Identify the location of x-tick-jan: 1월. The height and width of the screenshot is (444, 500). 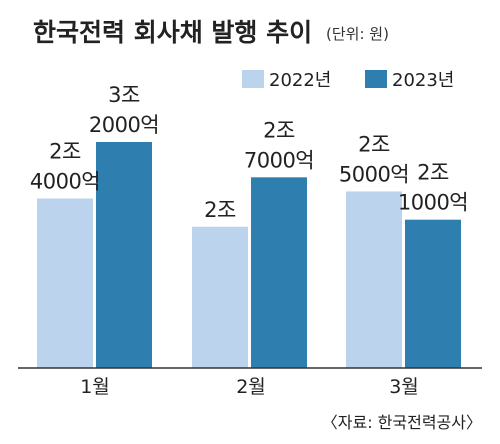
(95, 387).